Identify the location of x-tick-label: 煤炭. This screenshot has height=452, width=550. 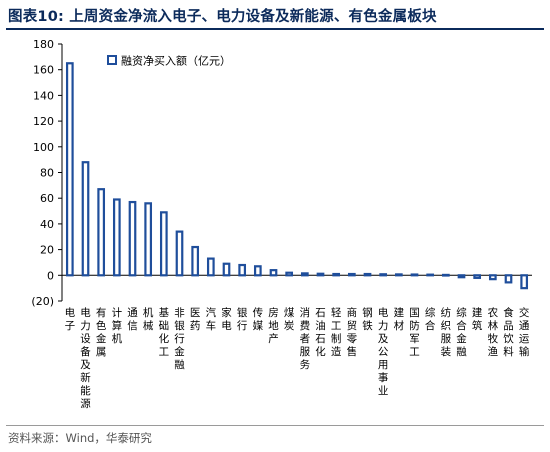
(289, 319).